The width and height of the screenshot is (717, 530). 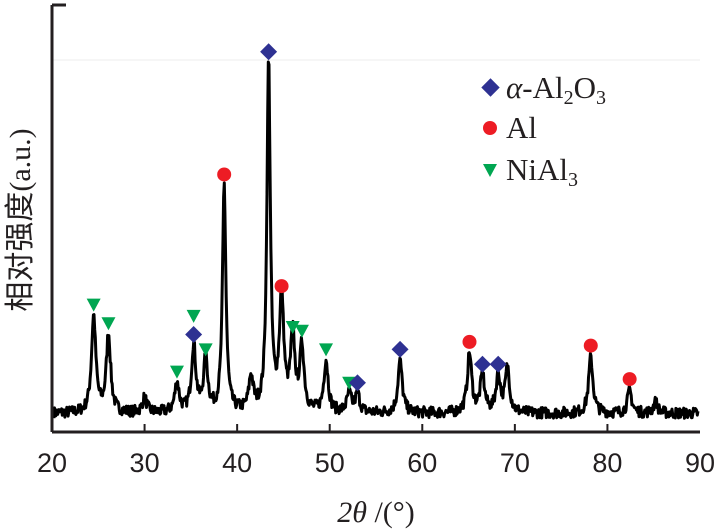 I want to click on legend-label-alpha-al2o3: α-Al2O3, so click(x=556, y=89).